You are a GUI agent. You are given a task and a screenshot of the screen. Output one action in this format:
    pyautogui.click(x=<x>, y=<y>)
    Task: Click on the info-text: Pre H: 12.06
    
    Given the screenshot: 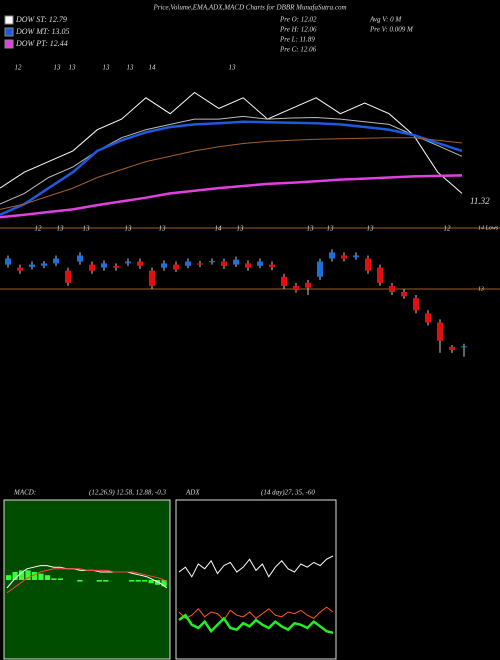 What is the action you would take?
    pyautogui.click(x=298, y=30)
    